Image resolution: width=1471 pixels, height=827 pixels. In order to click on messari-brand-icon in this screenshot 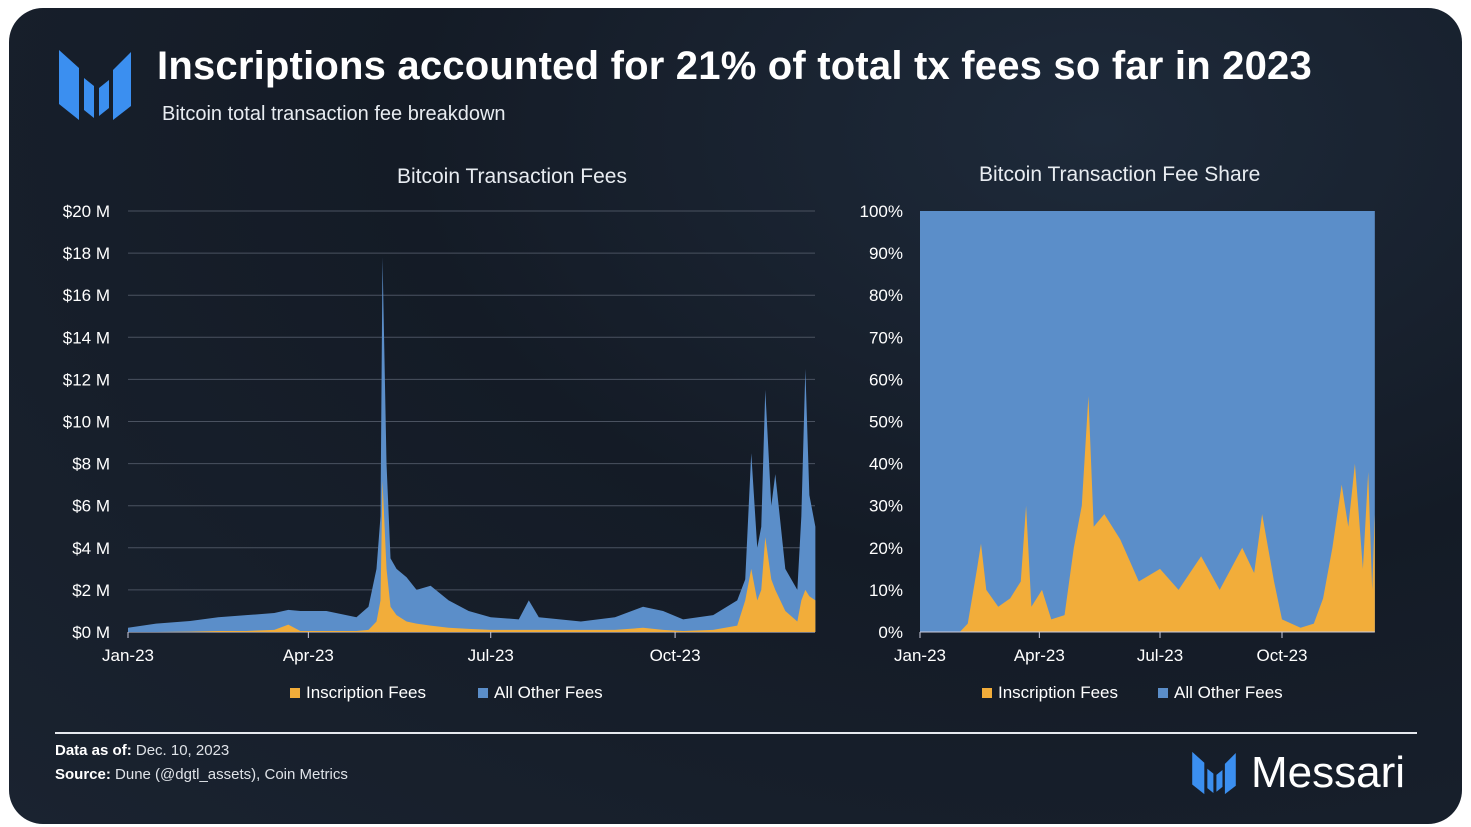, I will do `click(1214, 773)`.